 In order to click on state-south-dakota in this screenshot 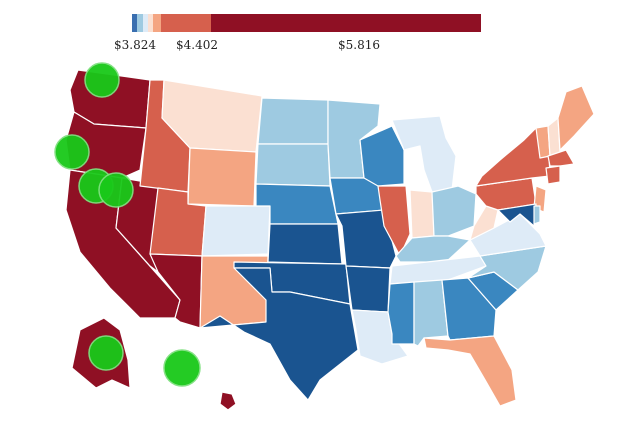, I will do `click(293, 165)`.